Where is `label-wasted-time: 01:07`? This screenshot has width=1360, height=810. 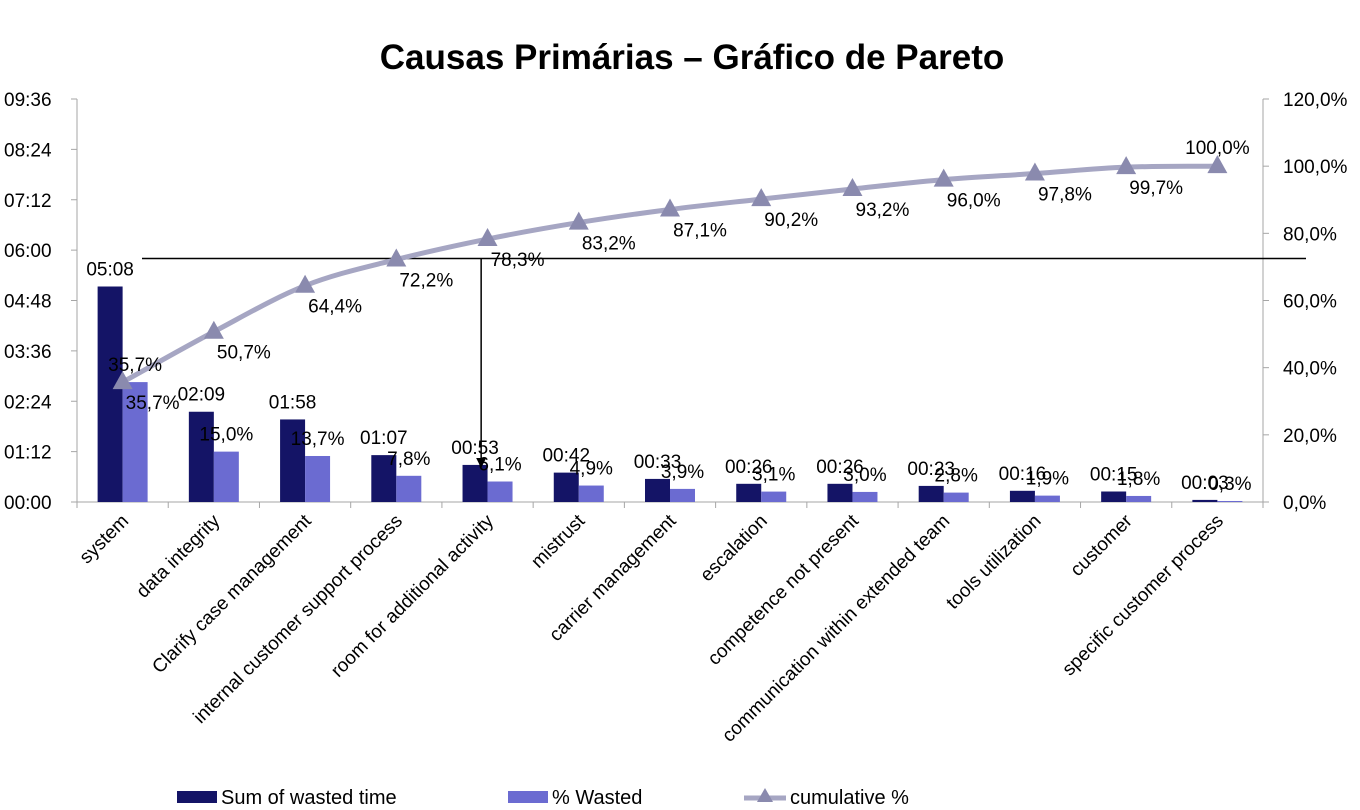 label-wasted-time: 01:07 is located at coordinates (384, 438).